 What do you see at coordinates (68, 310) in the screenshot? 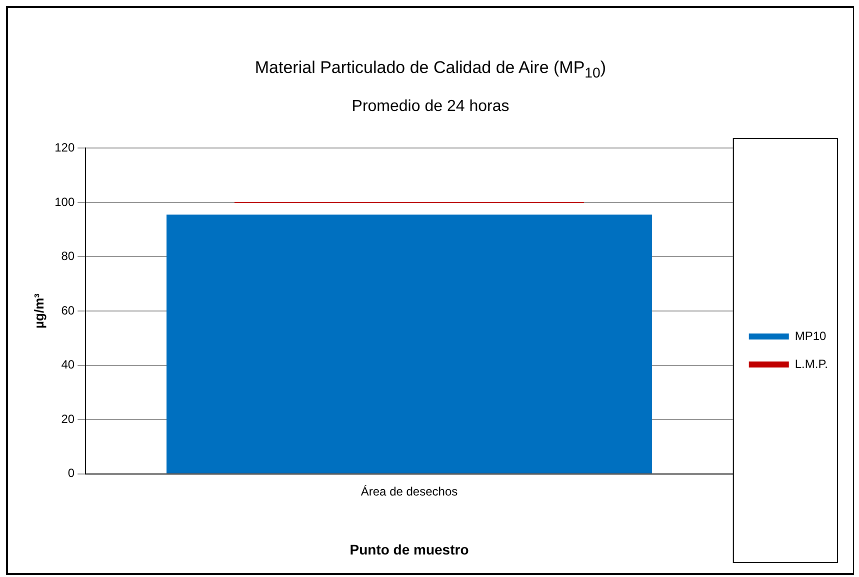
I see `y-tick-label: 60` at bounding box center [68, 310].